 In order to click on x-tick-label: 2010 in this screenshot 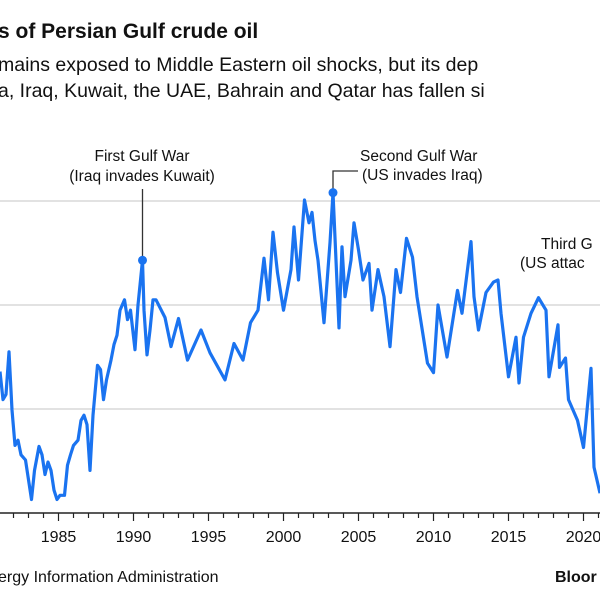, I will do `click(434, 537)`.